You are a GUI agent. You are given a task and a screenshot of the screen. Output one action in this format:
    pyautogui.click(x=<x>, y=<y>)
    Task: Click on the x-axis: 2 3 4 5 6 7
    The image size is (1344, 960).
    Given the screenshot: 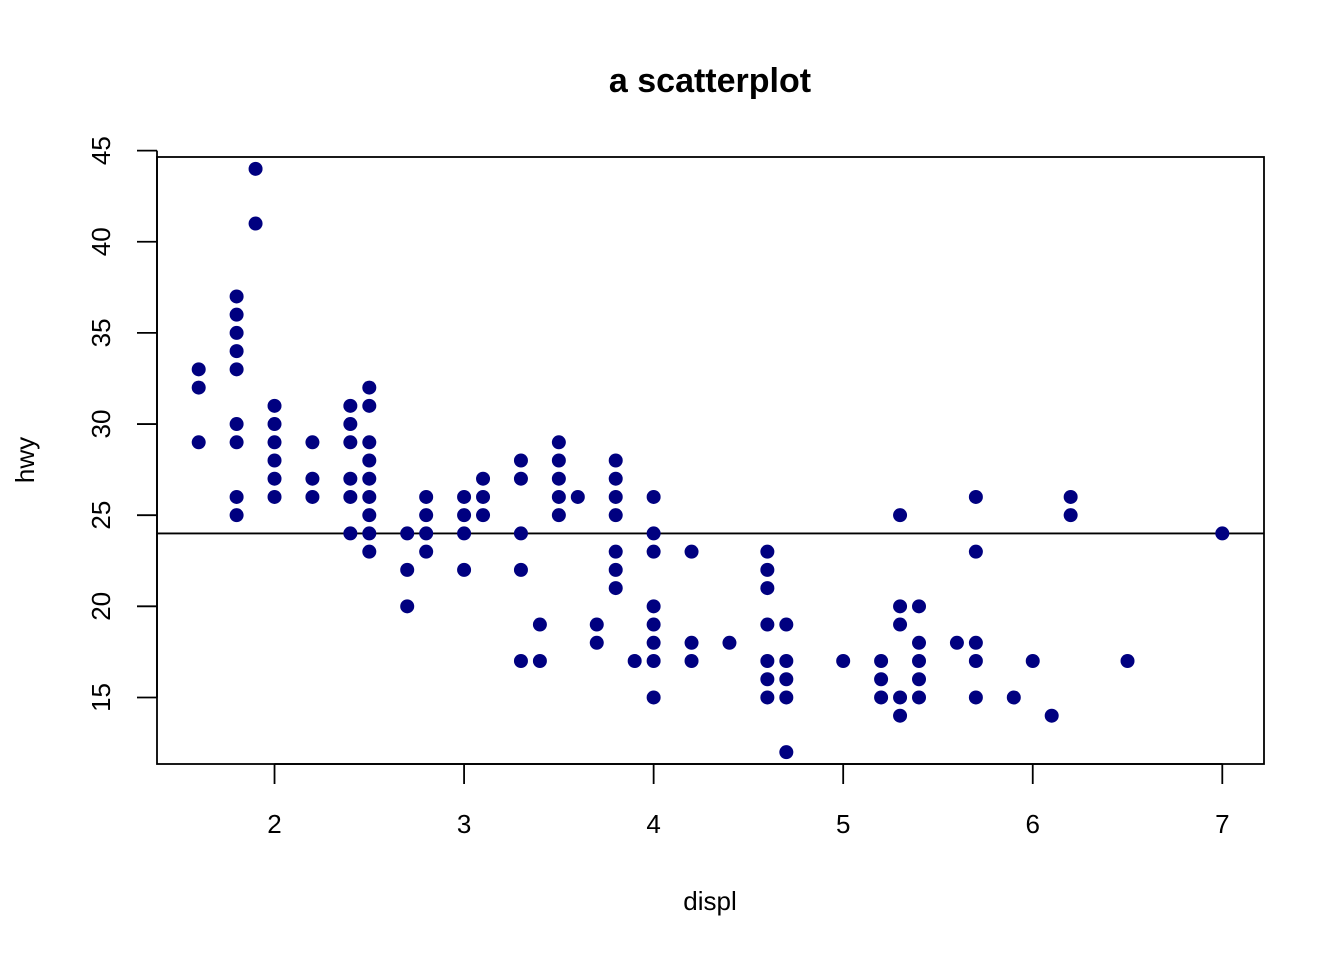 What is the action you would take?
    pyautogui.click(x=748, y=801)
    